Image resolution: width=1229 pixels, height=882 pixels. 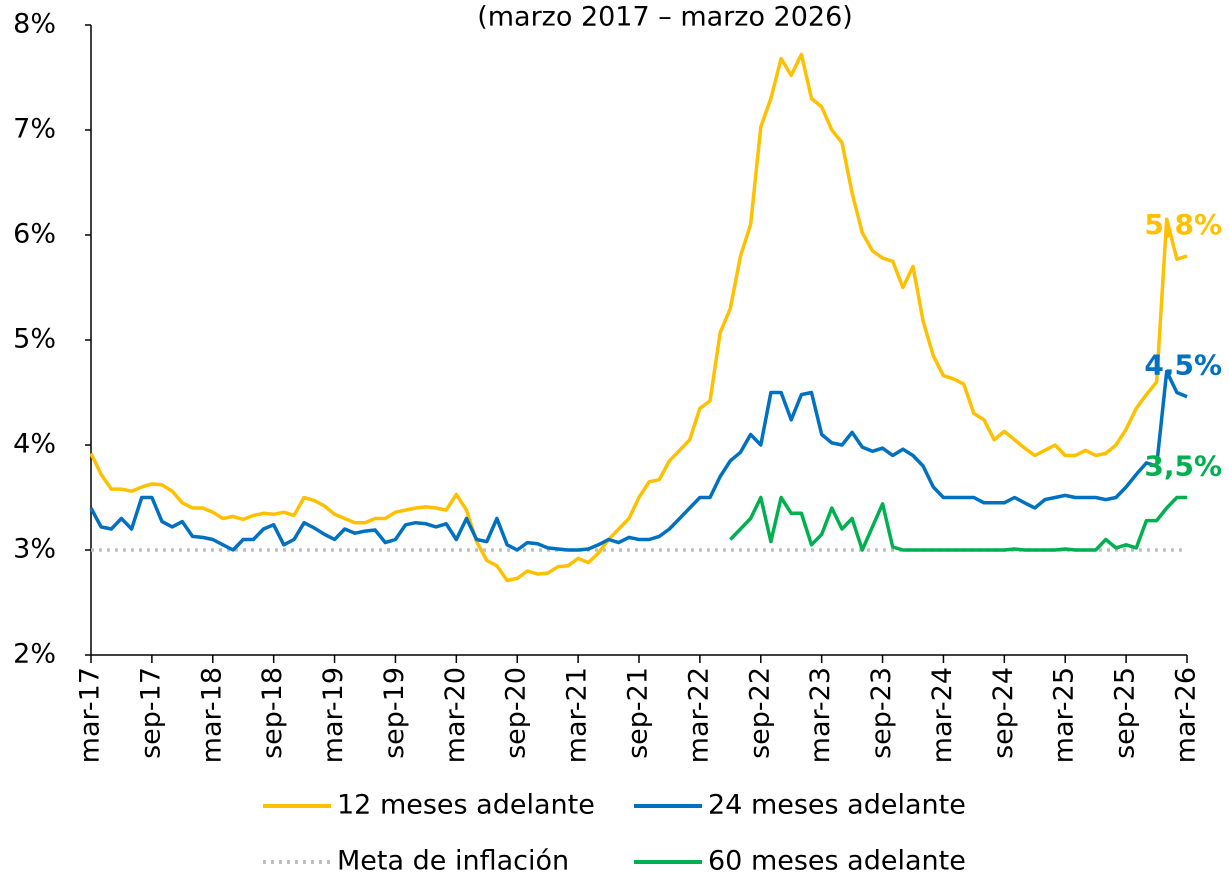 What do you see at coordinates (34, 24) in the screenshot?
I see `y-tick-label: 8%` at bounding box center [34, 24].